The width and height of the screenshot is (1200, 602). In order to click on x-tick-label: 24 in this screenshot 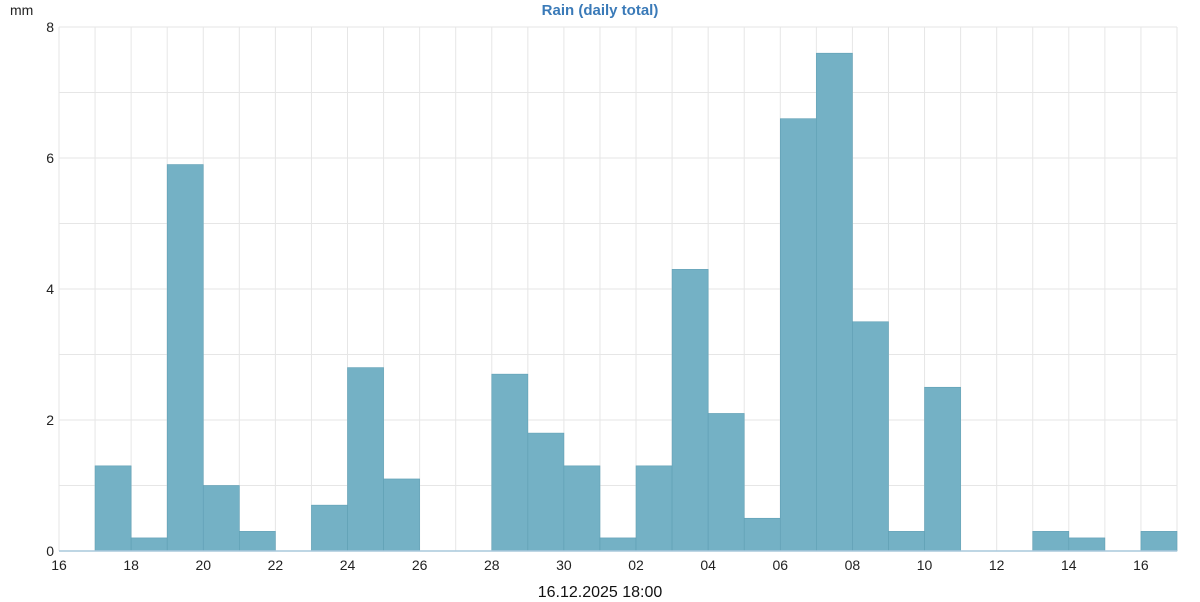, I will do `click(348, 565)`.